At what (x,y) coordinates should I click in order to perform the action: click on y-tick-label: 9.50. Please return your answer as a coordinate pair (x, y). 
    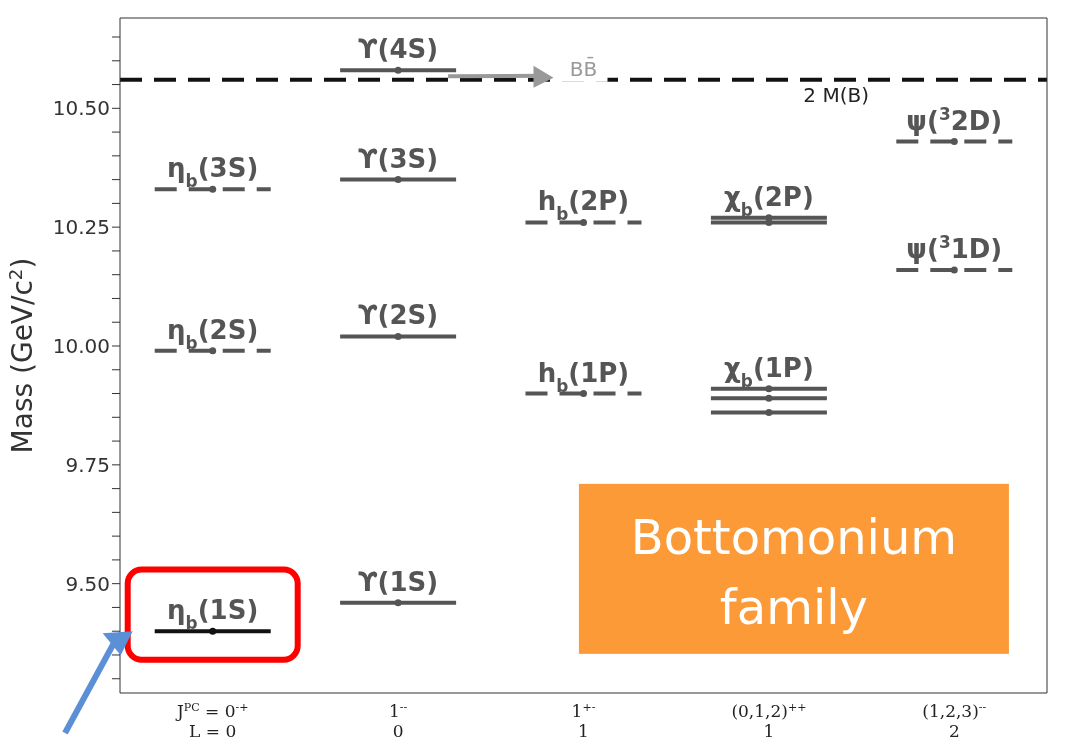
    Looking at the image, I should click on (87, 583).